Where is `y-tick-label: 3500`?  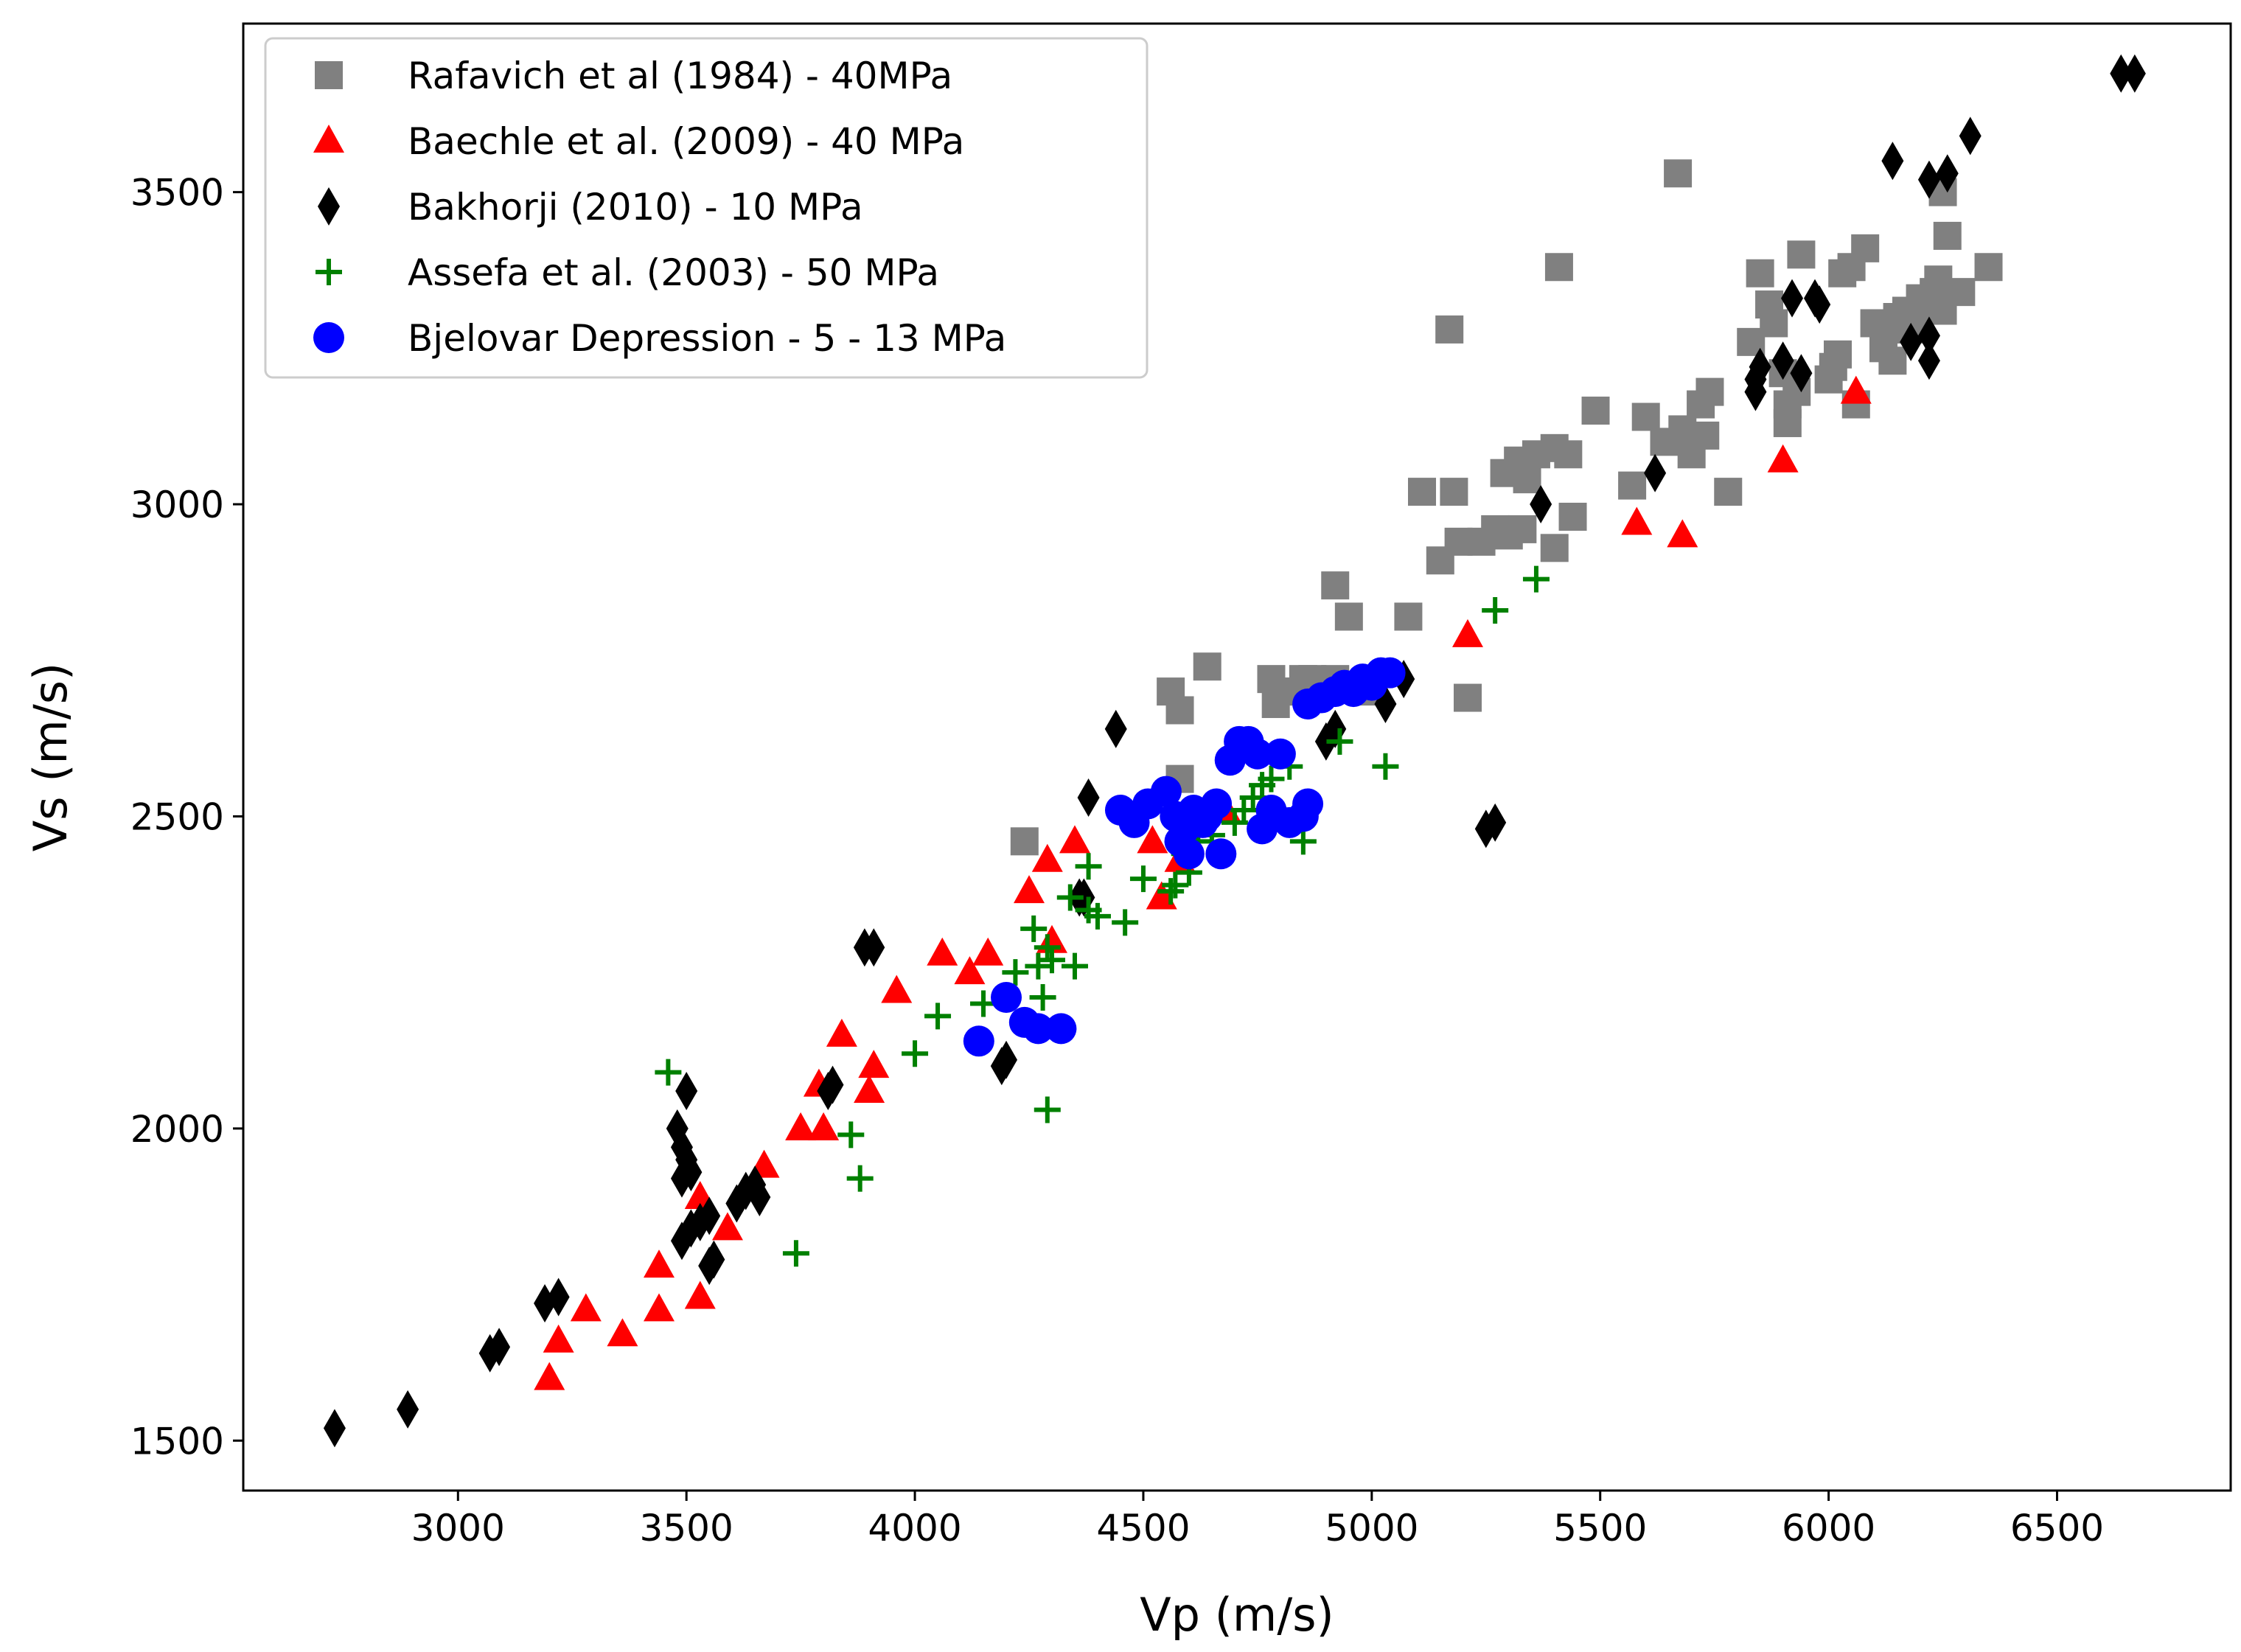
y-tick-label: 3500 is located at coordinates (177, 193).